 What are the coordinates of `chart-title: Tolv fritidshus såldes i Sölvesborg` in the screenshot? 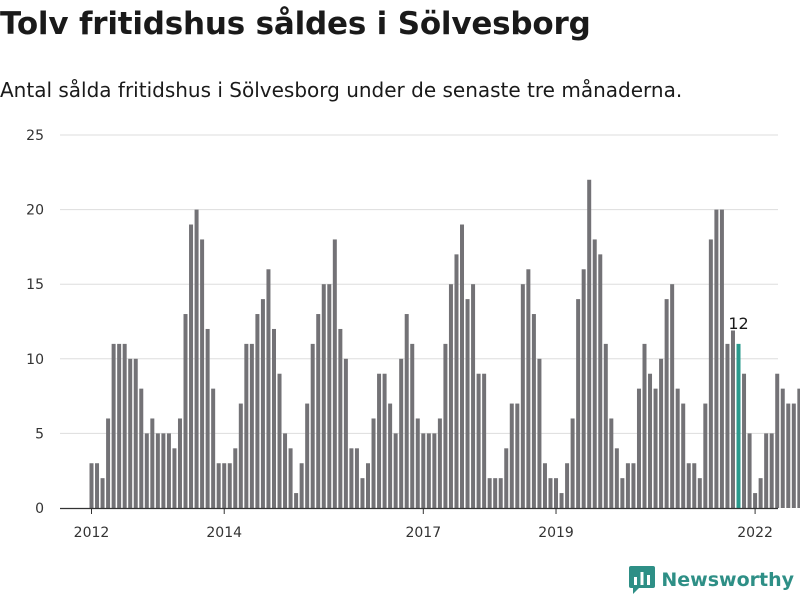 It's located at (295, 24).